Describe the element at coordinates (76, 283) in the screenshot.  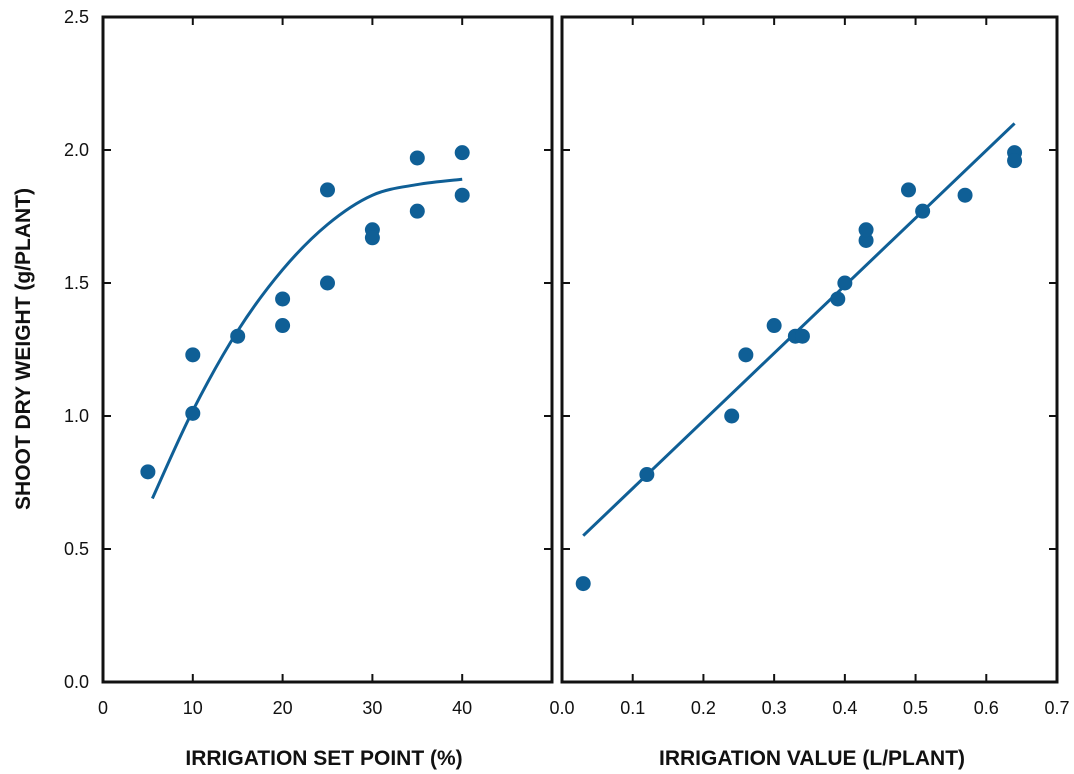
I see `y-tick-label: 1.5` at that location.